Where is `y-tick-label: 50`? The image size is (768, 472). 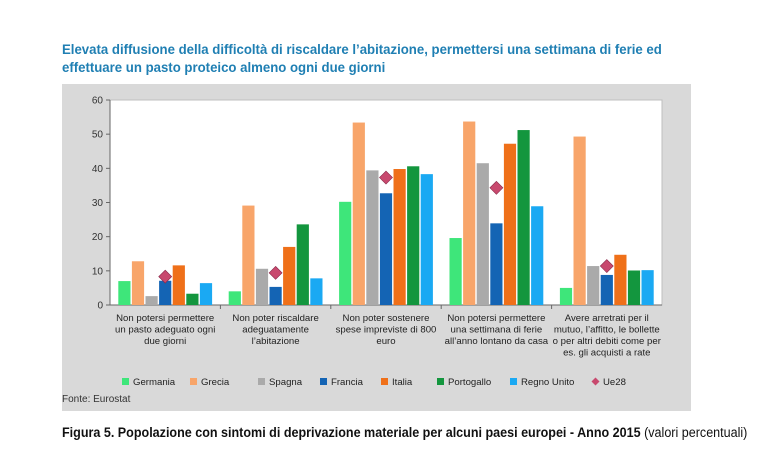 y-tick-label: 50 is located at coordinates (98, 135).